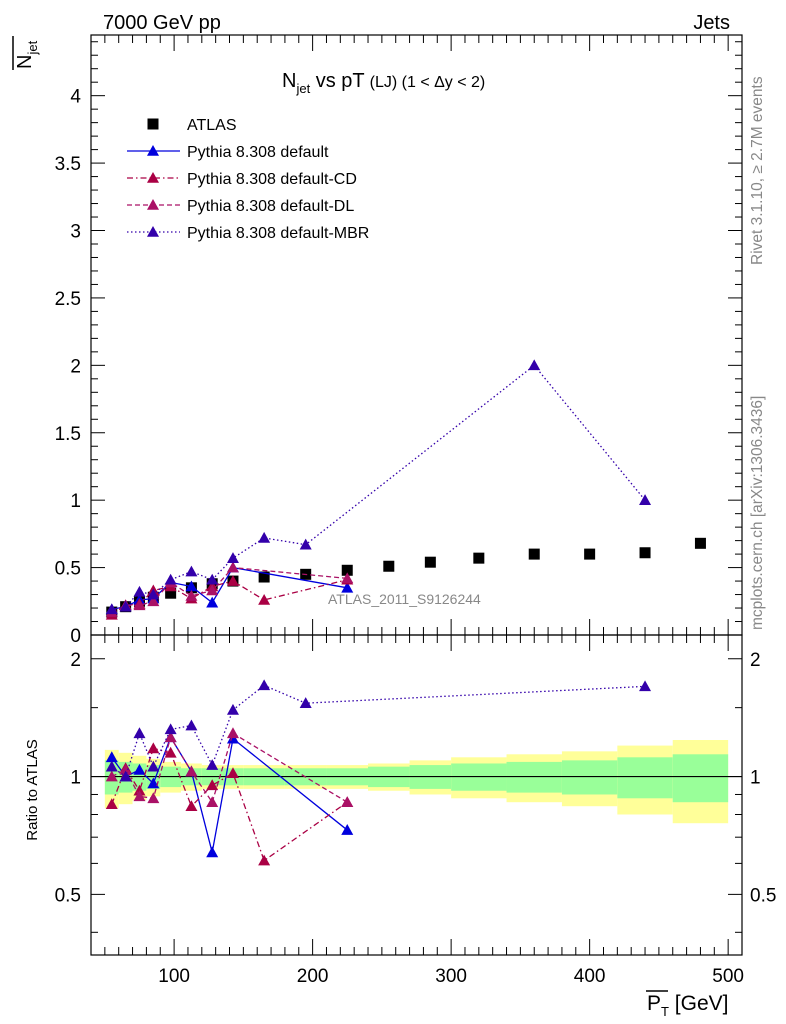 The image size is (786, 1024). Describe the element at coordinates (302, 88) in the screenshot. I see `chart-title-sub: jet` at that location.